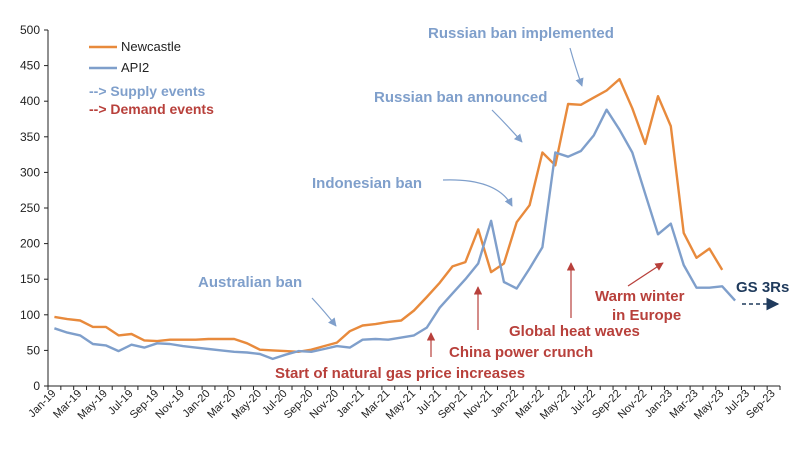 The image size is (800, 452). Describe the element at coordinates (250, 282) in the screenshot. I see `annotation-australian-ban: Australian ban` at that location.